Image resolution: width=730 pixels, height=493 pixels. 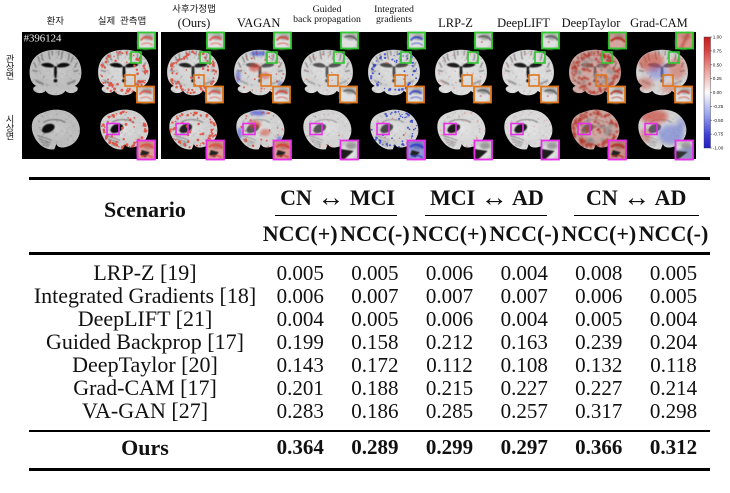 What do you see at coordinates (717, 51) in the screenshot?
I see `svg-text: 0.75` at bounding box center [717, 51].